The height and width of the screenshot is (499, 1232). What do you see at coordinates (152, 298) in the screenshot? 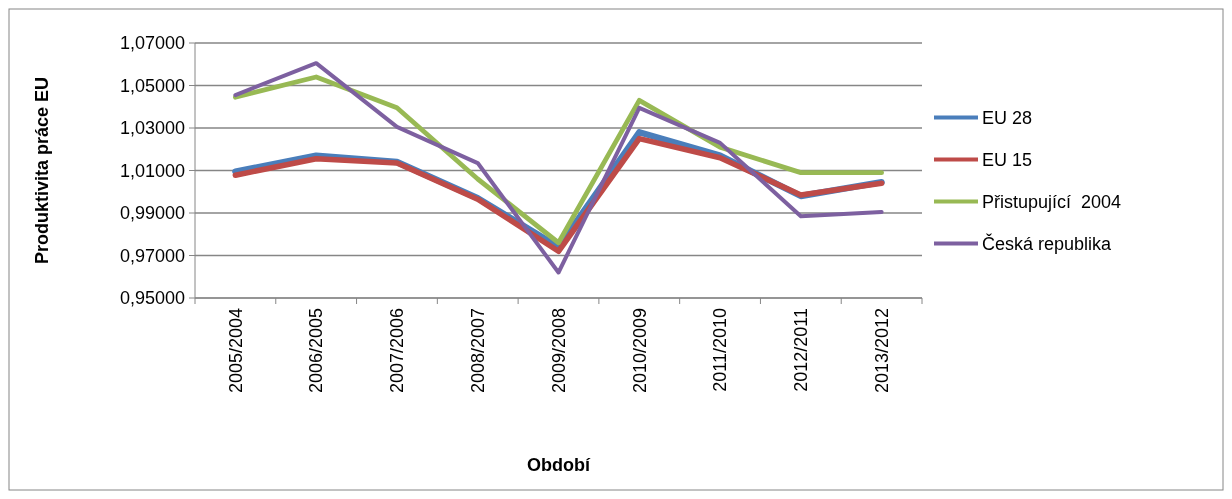
I see `y-tick-label: 0,95000` at bounding box center [152, 298].